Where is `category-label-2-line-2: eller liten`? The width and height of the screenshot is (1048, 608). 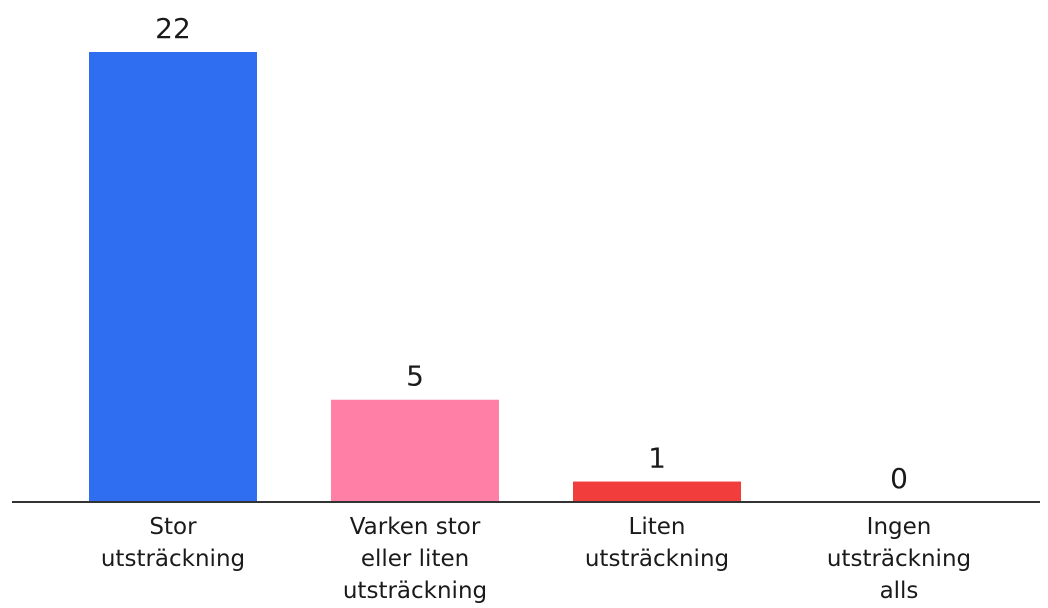 category-label-2-line-2: eller liten is located at coordinates (415, 559).